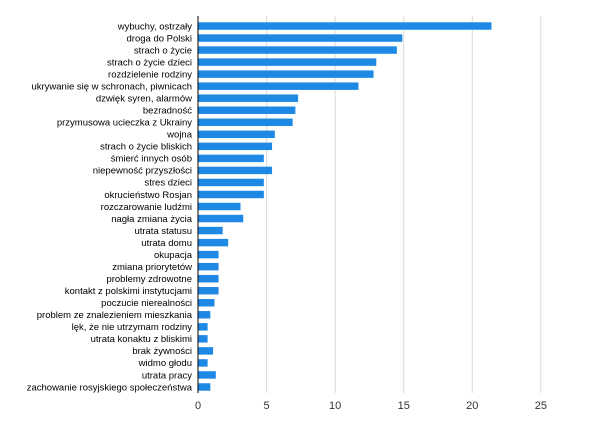 This screenshot has width=593, height=448. What do you see at coordinates (165, 363) in the screenshot?
I see `category-label: widmo głodu` at bounding box center [165, 363].